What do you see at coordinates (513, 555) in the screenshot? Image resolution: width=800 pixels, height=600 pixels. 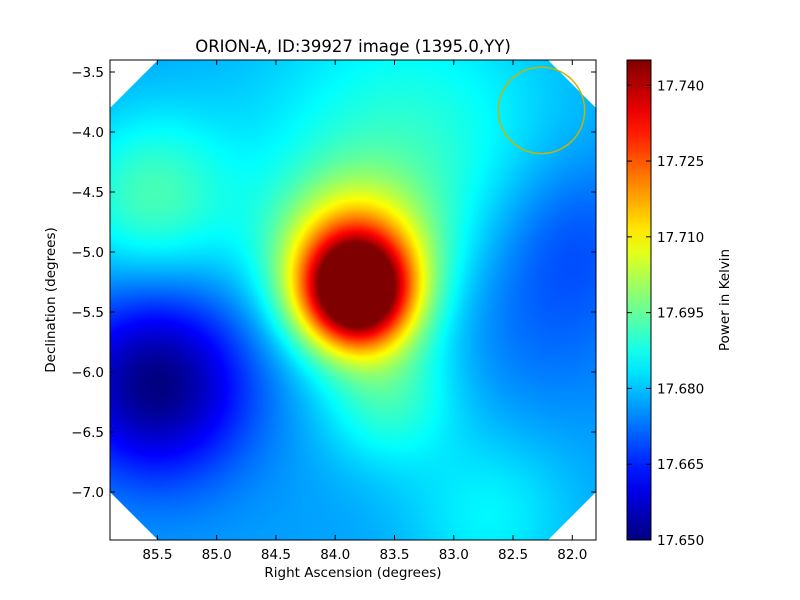 I see `x-tick-label: 82.5` at bounding box center [513, 555].